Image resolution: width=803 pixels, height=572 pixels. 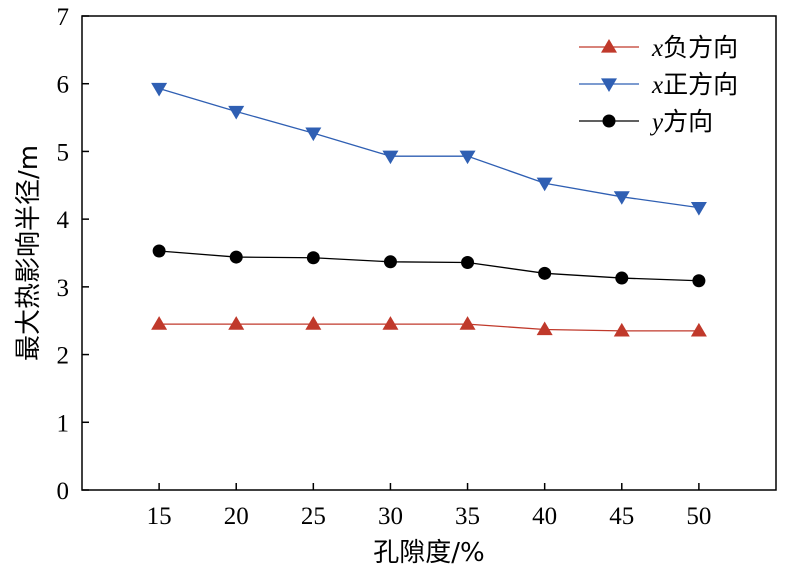 What do you see at coordinates (63, 220) in the screenshot?
I see `y-tick-label: 4` at bounding box center [63, 220].